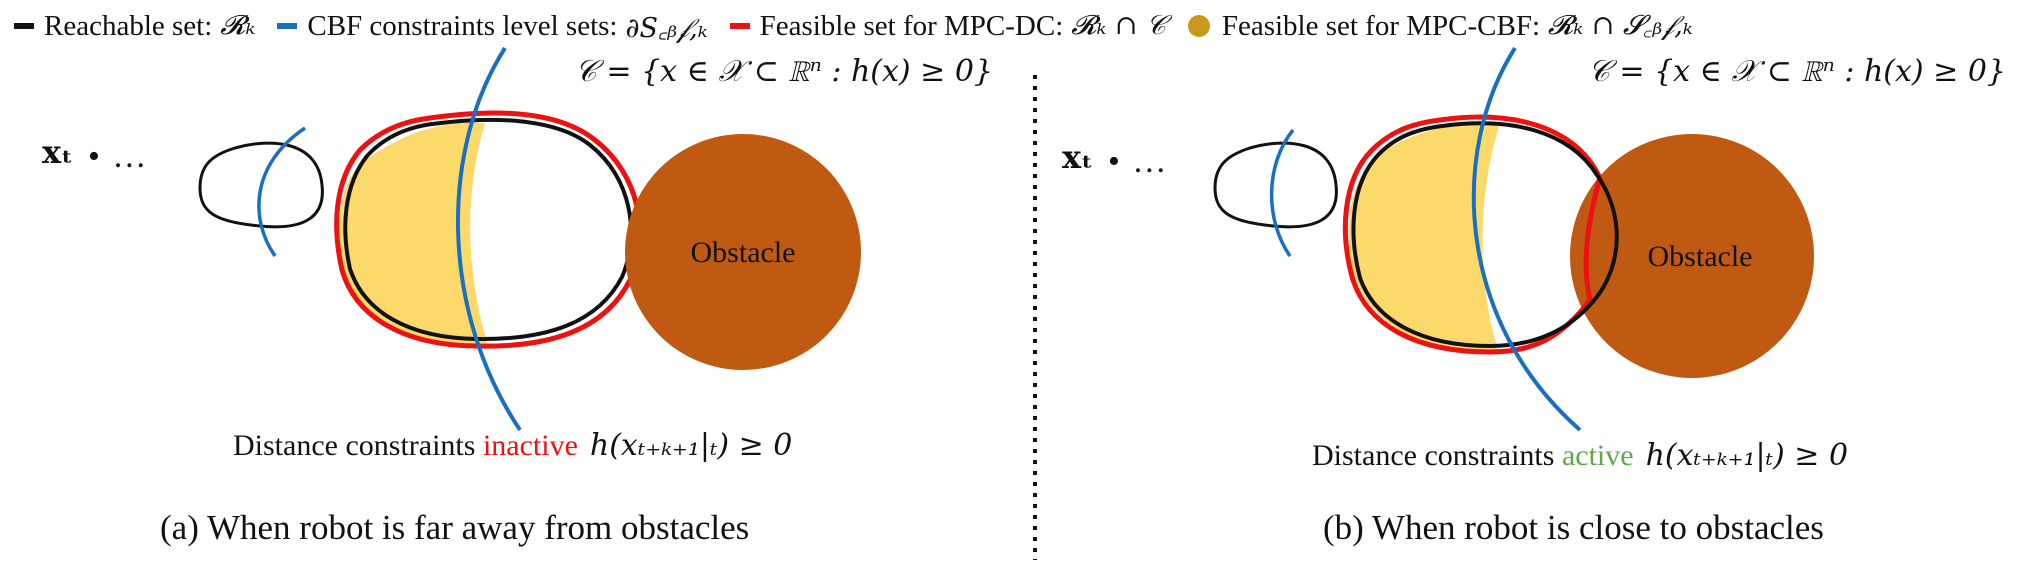 Image resolution: width=2025 pixels, height=565 pixels. I want to click on legend-item-mpc-cbf: Feasible set for MPC-CBF: 𝓡ₖ ∩ 𝓢꜀ᵦ𝒻,ₖ, so click(1440, 26).